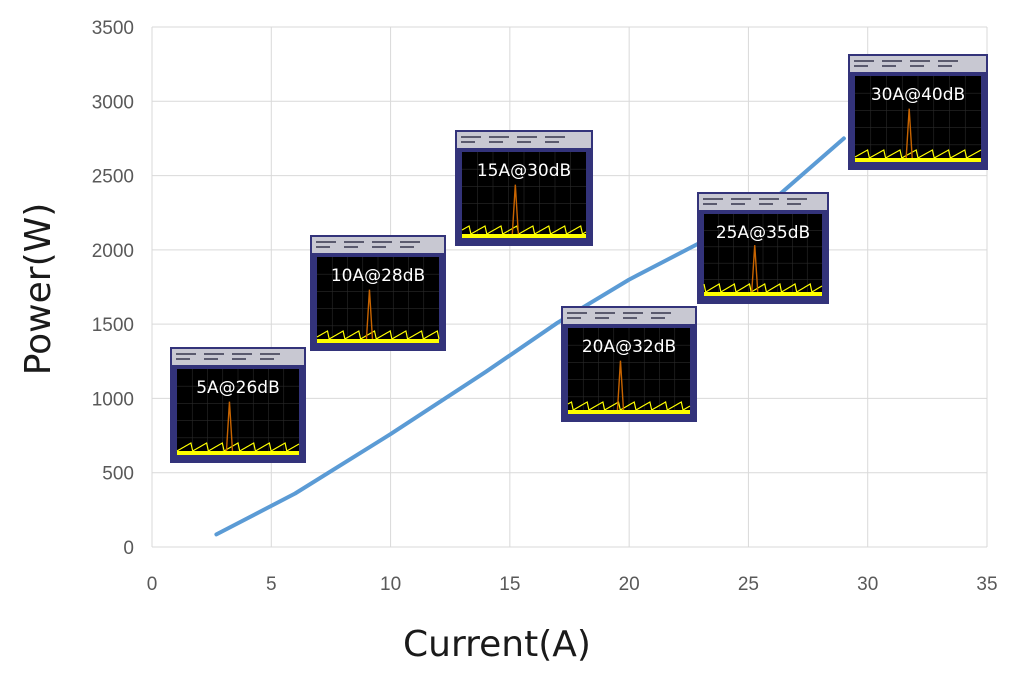 The image size is (1019, 673). Describe the element at coordinates (113, 288) in the screenshot. I see `y-tick-labels: 0 500 1000 1500 2000 2500 3000 3500` at that location.